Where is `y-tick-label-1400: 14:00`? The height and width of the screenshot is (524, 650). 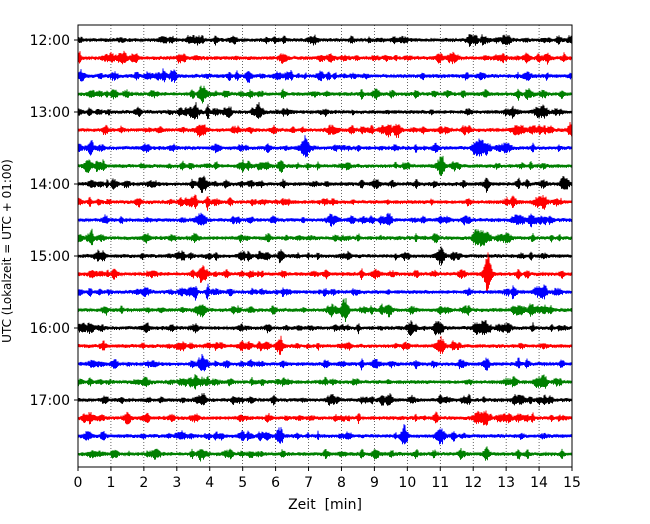
y-tick-label-1400: 14:00 is located at coordinates (50, 185).